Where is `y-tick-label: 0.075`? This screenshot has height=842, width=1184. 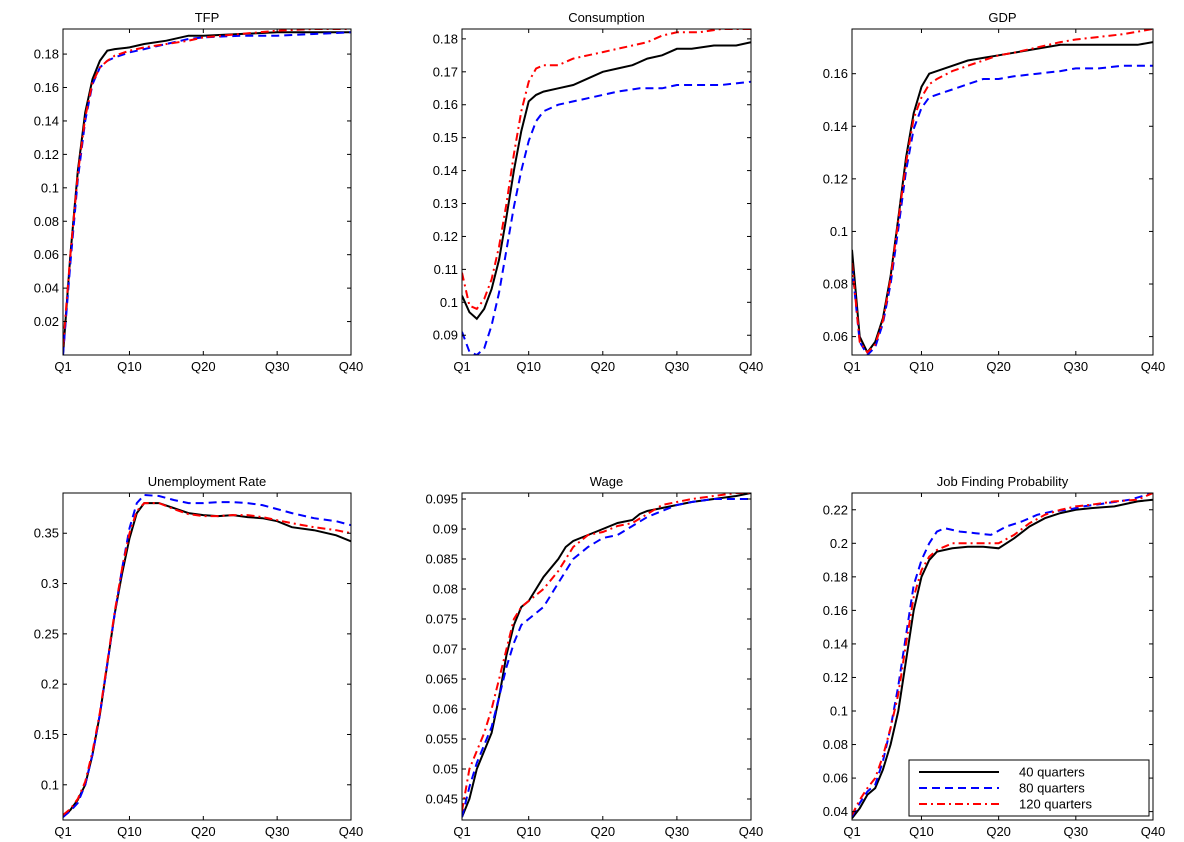
y-tick-label: 0.075 is located at coordinates (441, 619).